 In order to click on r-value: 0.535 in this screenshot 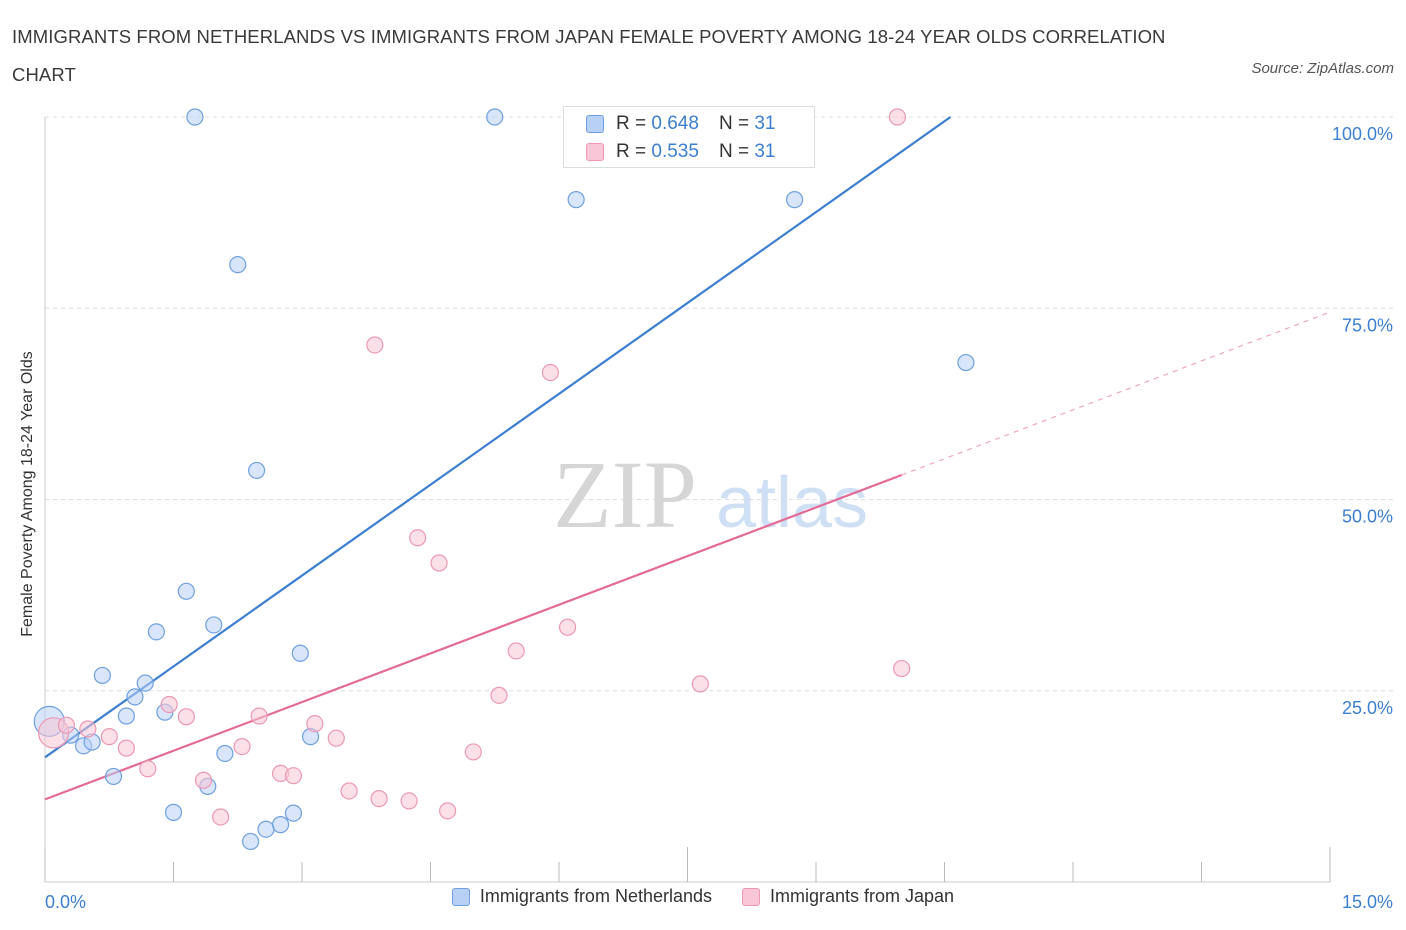, I will do `click(675, 151)`.